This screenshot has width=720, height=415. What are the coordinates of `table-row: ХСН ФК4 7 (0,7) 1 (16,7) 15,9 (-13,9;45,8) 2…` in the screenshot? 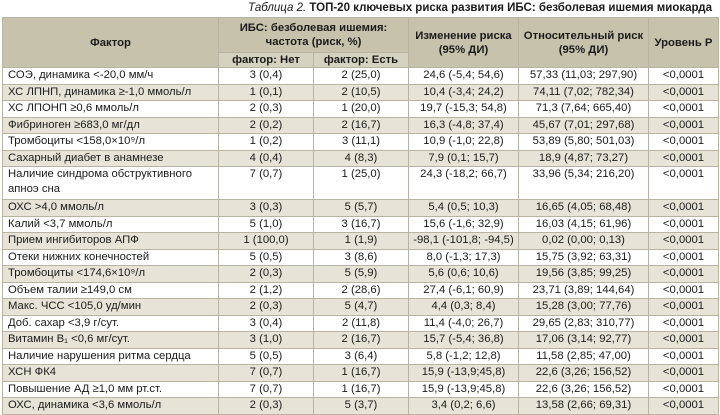 It's located at (360, 373).